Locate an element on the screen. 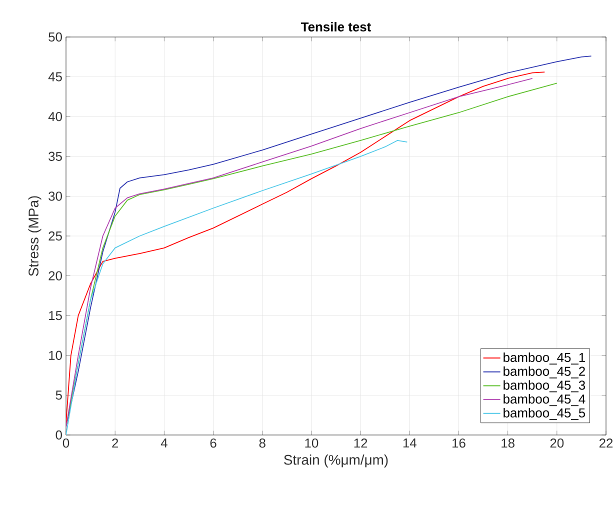  y-tick-label: 45 is located at coordinates (55, 77).